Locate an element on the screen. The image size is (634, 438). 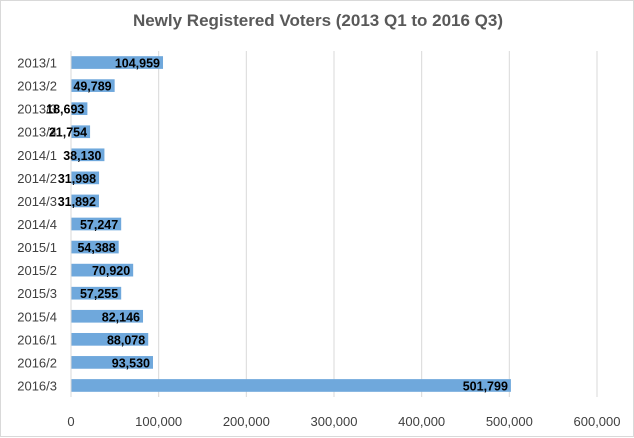
data-label: 501,799 is located at coordinates (485, 386).